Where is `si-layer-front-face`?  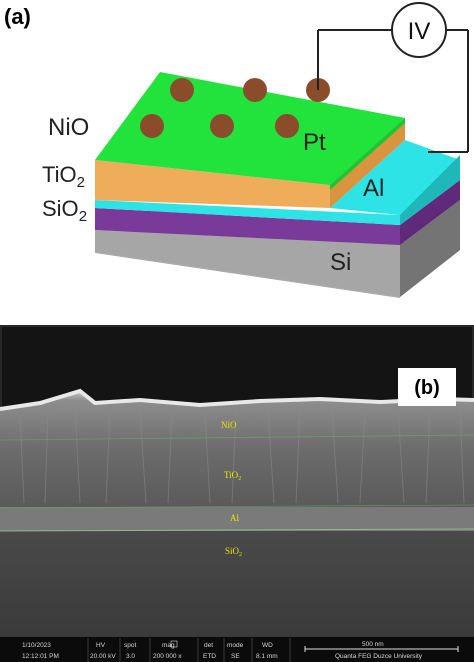
si-layer-front-face is located at coordinates (247, 263).